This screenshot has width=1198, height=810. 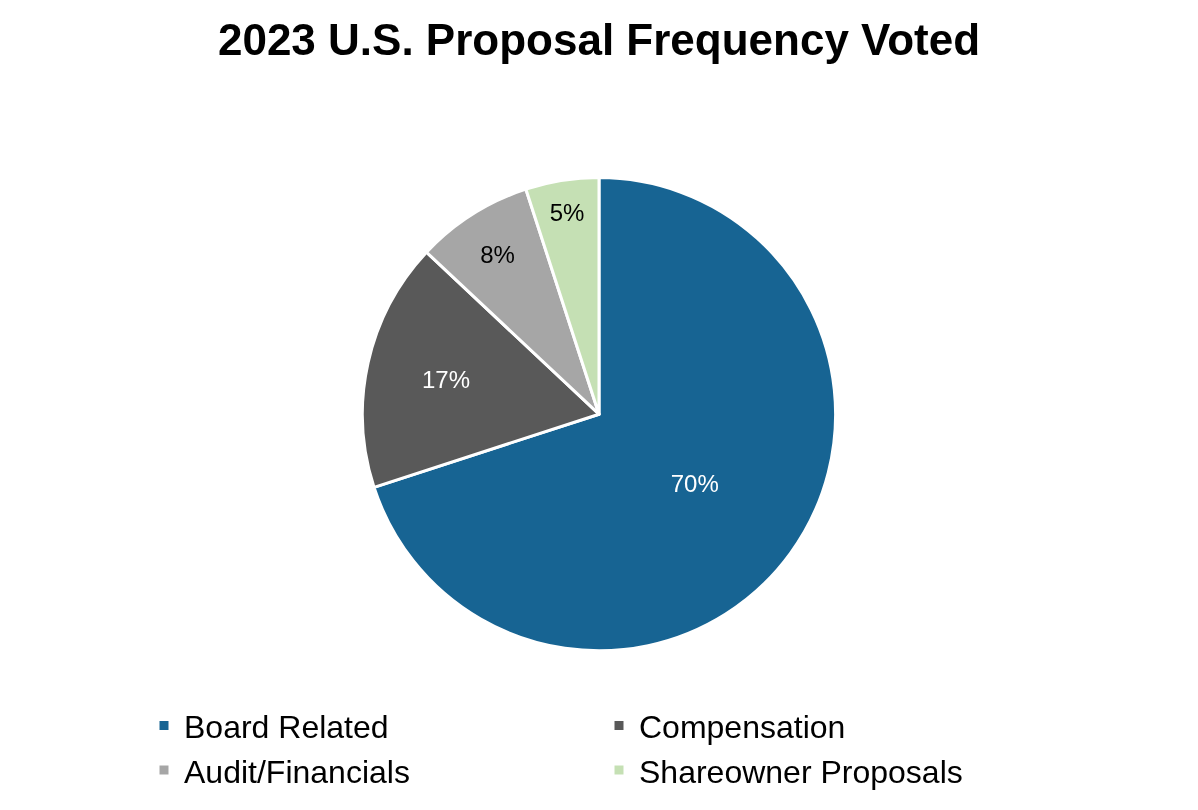 What do you see at coordinates (297, 771) in the screenshot?
I see `legend-label: Audit/Financials` at bounding box center [297, 771].